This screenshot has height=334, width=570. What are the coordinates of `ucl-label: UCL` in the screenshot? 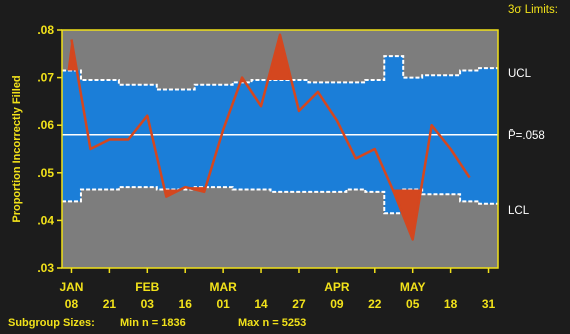 It's located at (520, 74).